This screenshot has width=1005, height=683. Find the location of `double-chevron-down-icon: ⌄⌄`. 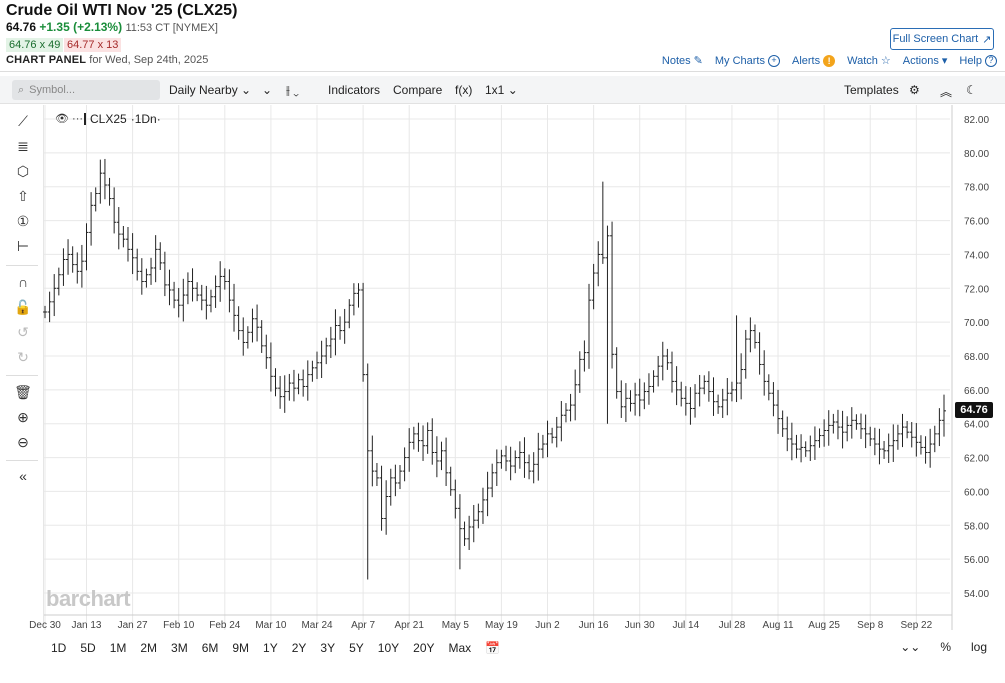

double-chevron-down-icon: ⌄⌄ is located at coordinates (910, 647).